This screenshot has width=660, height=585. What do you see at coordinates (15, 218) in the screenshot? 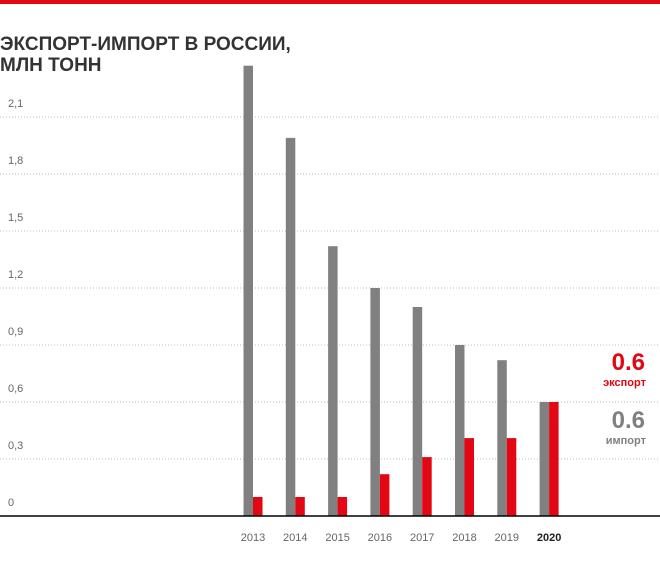
I see `y-tick-label: 1,5` at bounding box center [15, 218].